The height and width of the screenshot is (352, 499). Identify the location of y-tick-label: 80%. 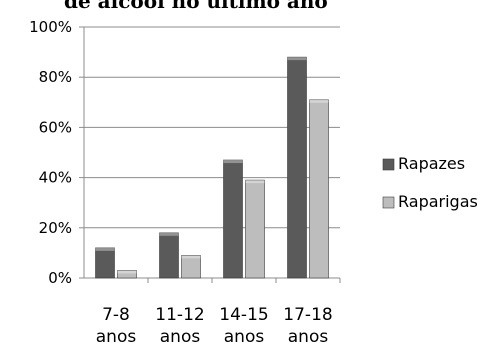
(55, 77).